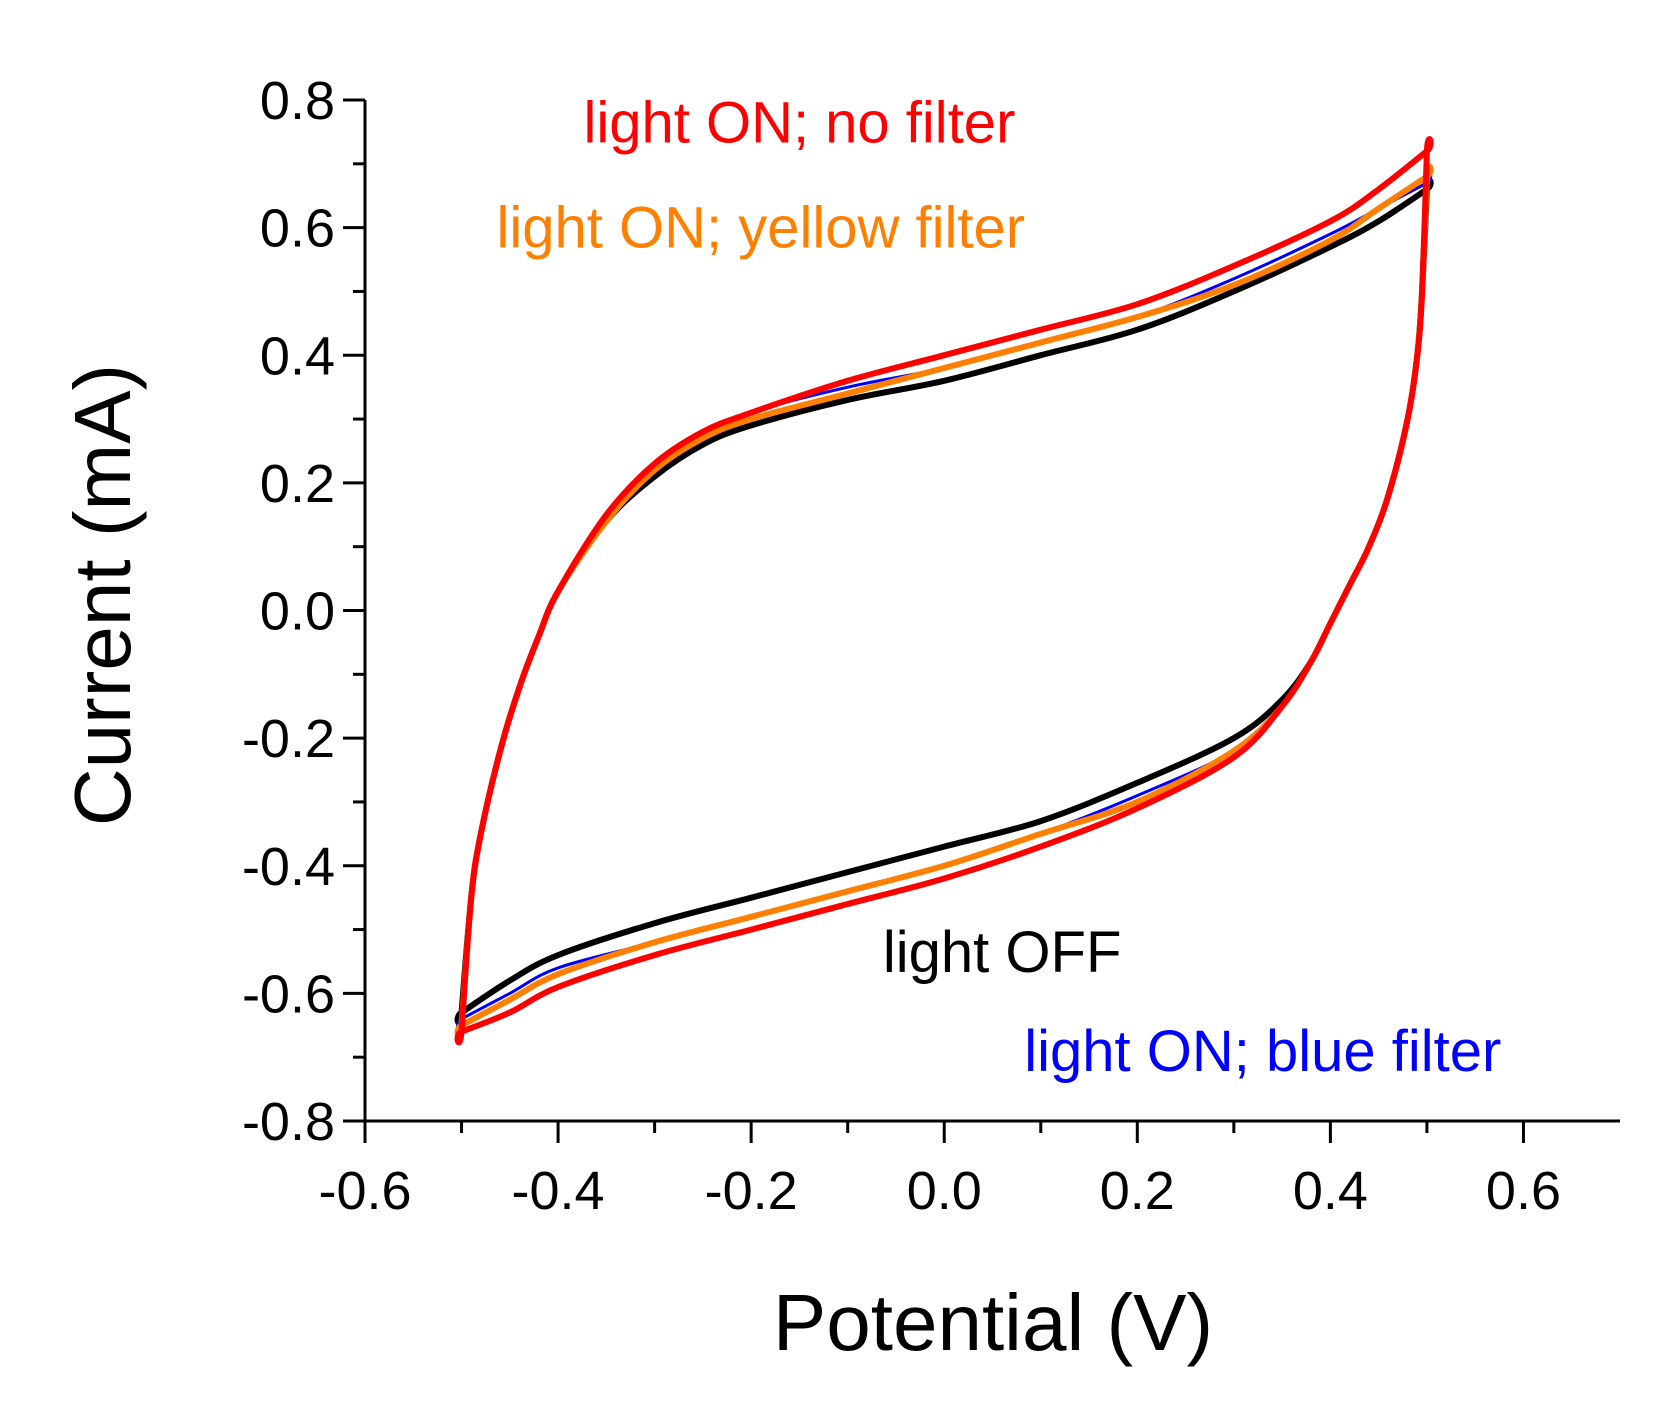 Image resolution: width=1656 pixels, height=1415 pixels. Describe the element at coordinates (1523, 1191) in the screenshot. I see `x-tick-label: 0.6` at that location.